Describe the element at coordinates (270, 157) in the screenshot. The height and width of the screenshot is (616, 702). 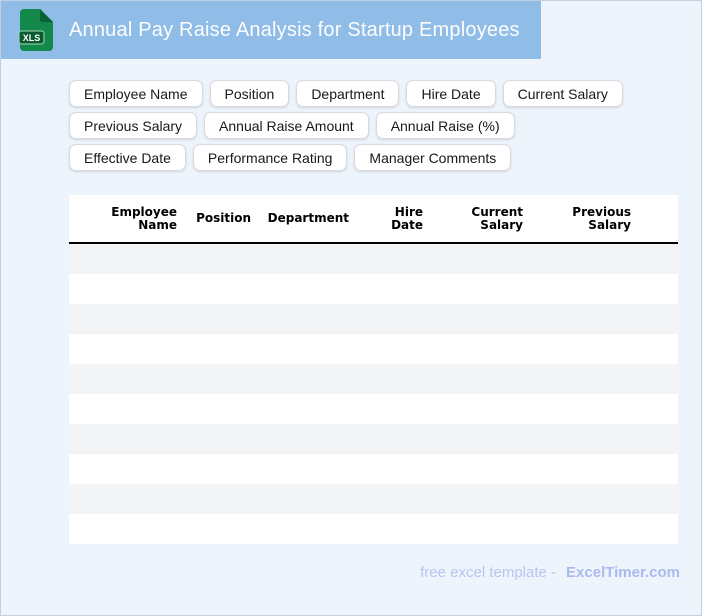
I see `tag-chip: Performance Rating` at that location.